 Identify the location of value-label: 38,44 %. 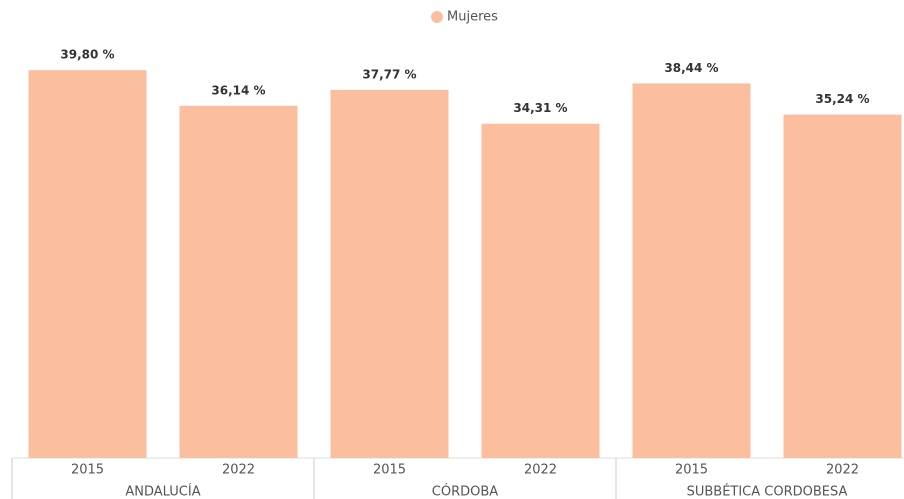
(691, 68).